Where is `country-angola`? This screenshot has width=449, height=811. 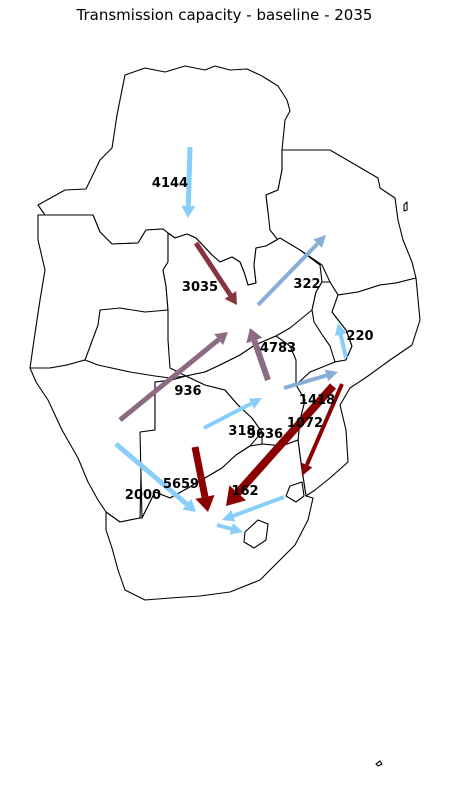
country-angola is located at coordinates (99, 291).